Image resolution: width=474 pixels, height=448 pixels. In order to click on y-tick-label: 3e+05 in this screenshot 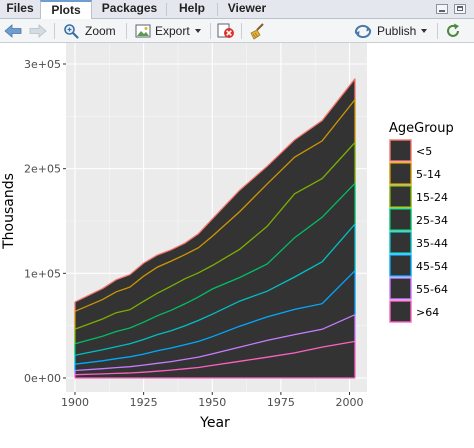, I will do `click(42, 64)`.